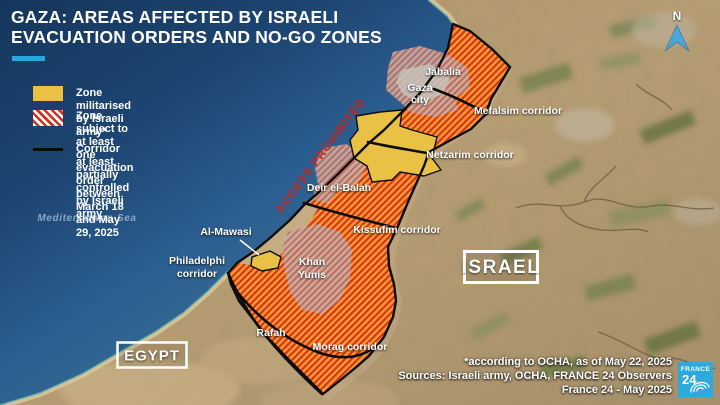 This screenshot has width=720, height=405. What do you see at coordinates (420, 100) in the screenshot?
I see `label-gaza-city-2: city` at bounding box center [420, 100].